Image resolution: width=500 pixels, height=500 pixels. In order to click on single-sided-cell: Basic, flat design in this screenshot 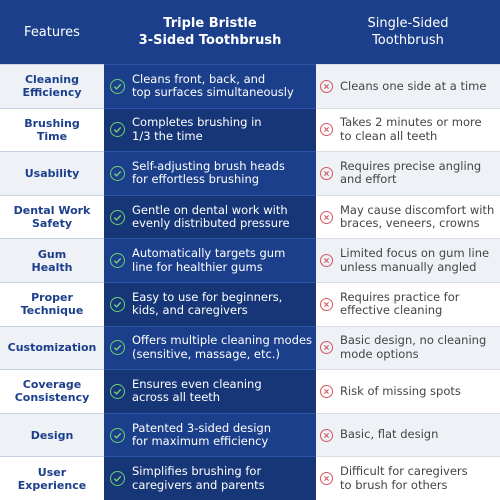, I will do `click(408, 434)`.